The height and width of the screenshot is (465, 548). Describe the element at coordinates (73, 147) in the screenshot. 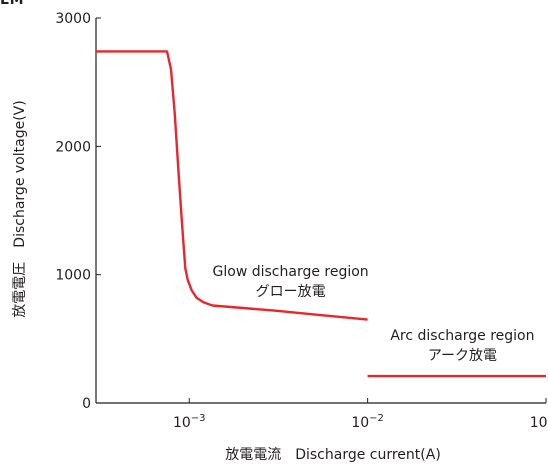

I see `y-tick-label: 2000` at that location.